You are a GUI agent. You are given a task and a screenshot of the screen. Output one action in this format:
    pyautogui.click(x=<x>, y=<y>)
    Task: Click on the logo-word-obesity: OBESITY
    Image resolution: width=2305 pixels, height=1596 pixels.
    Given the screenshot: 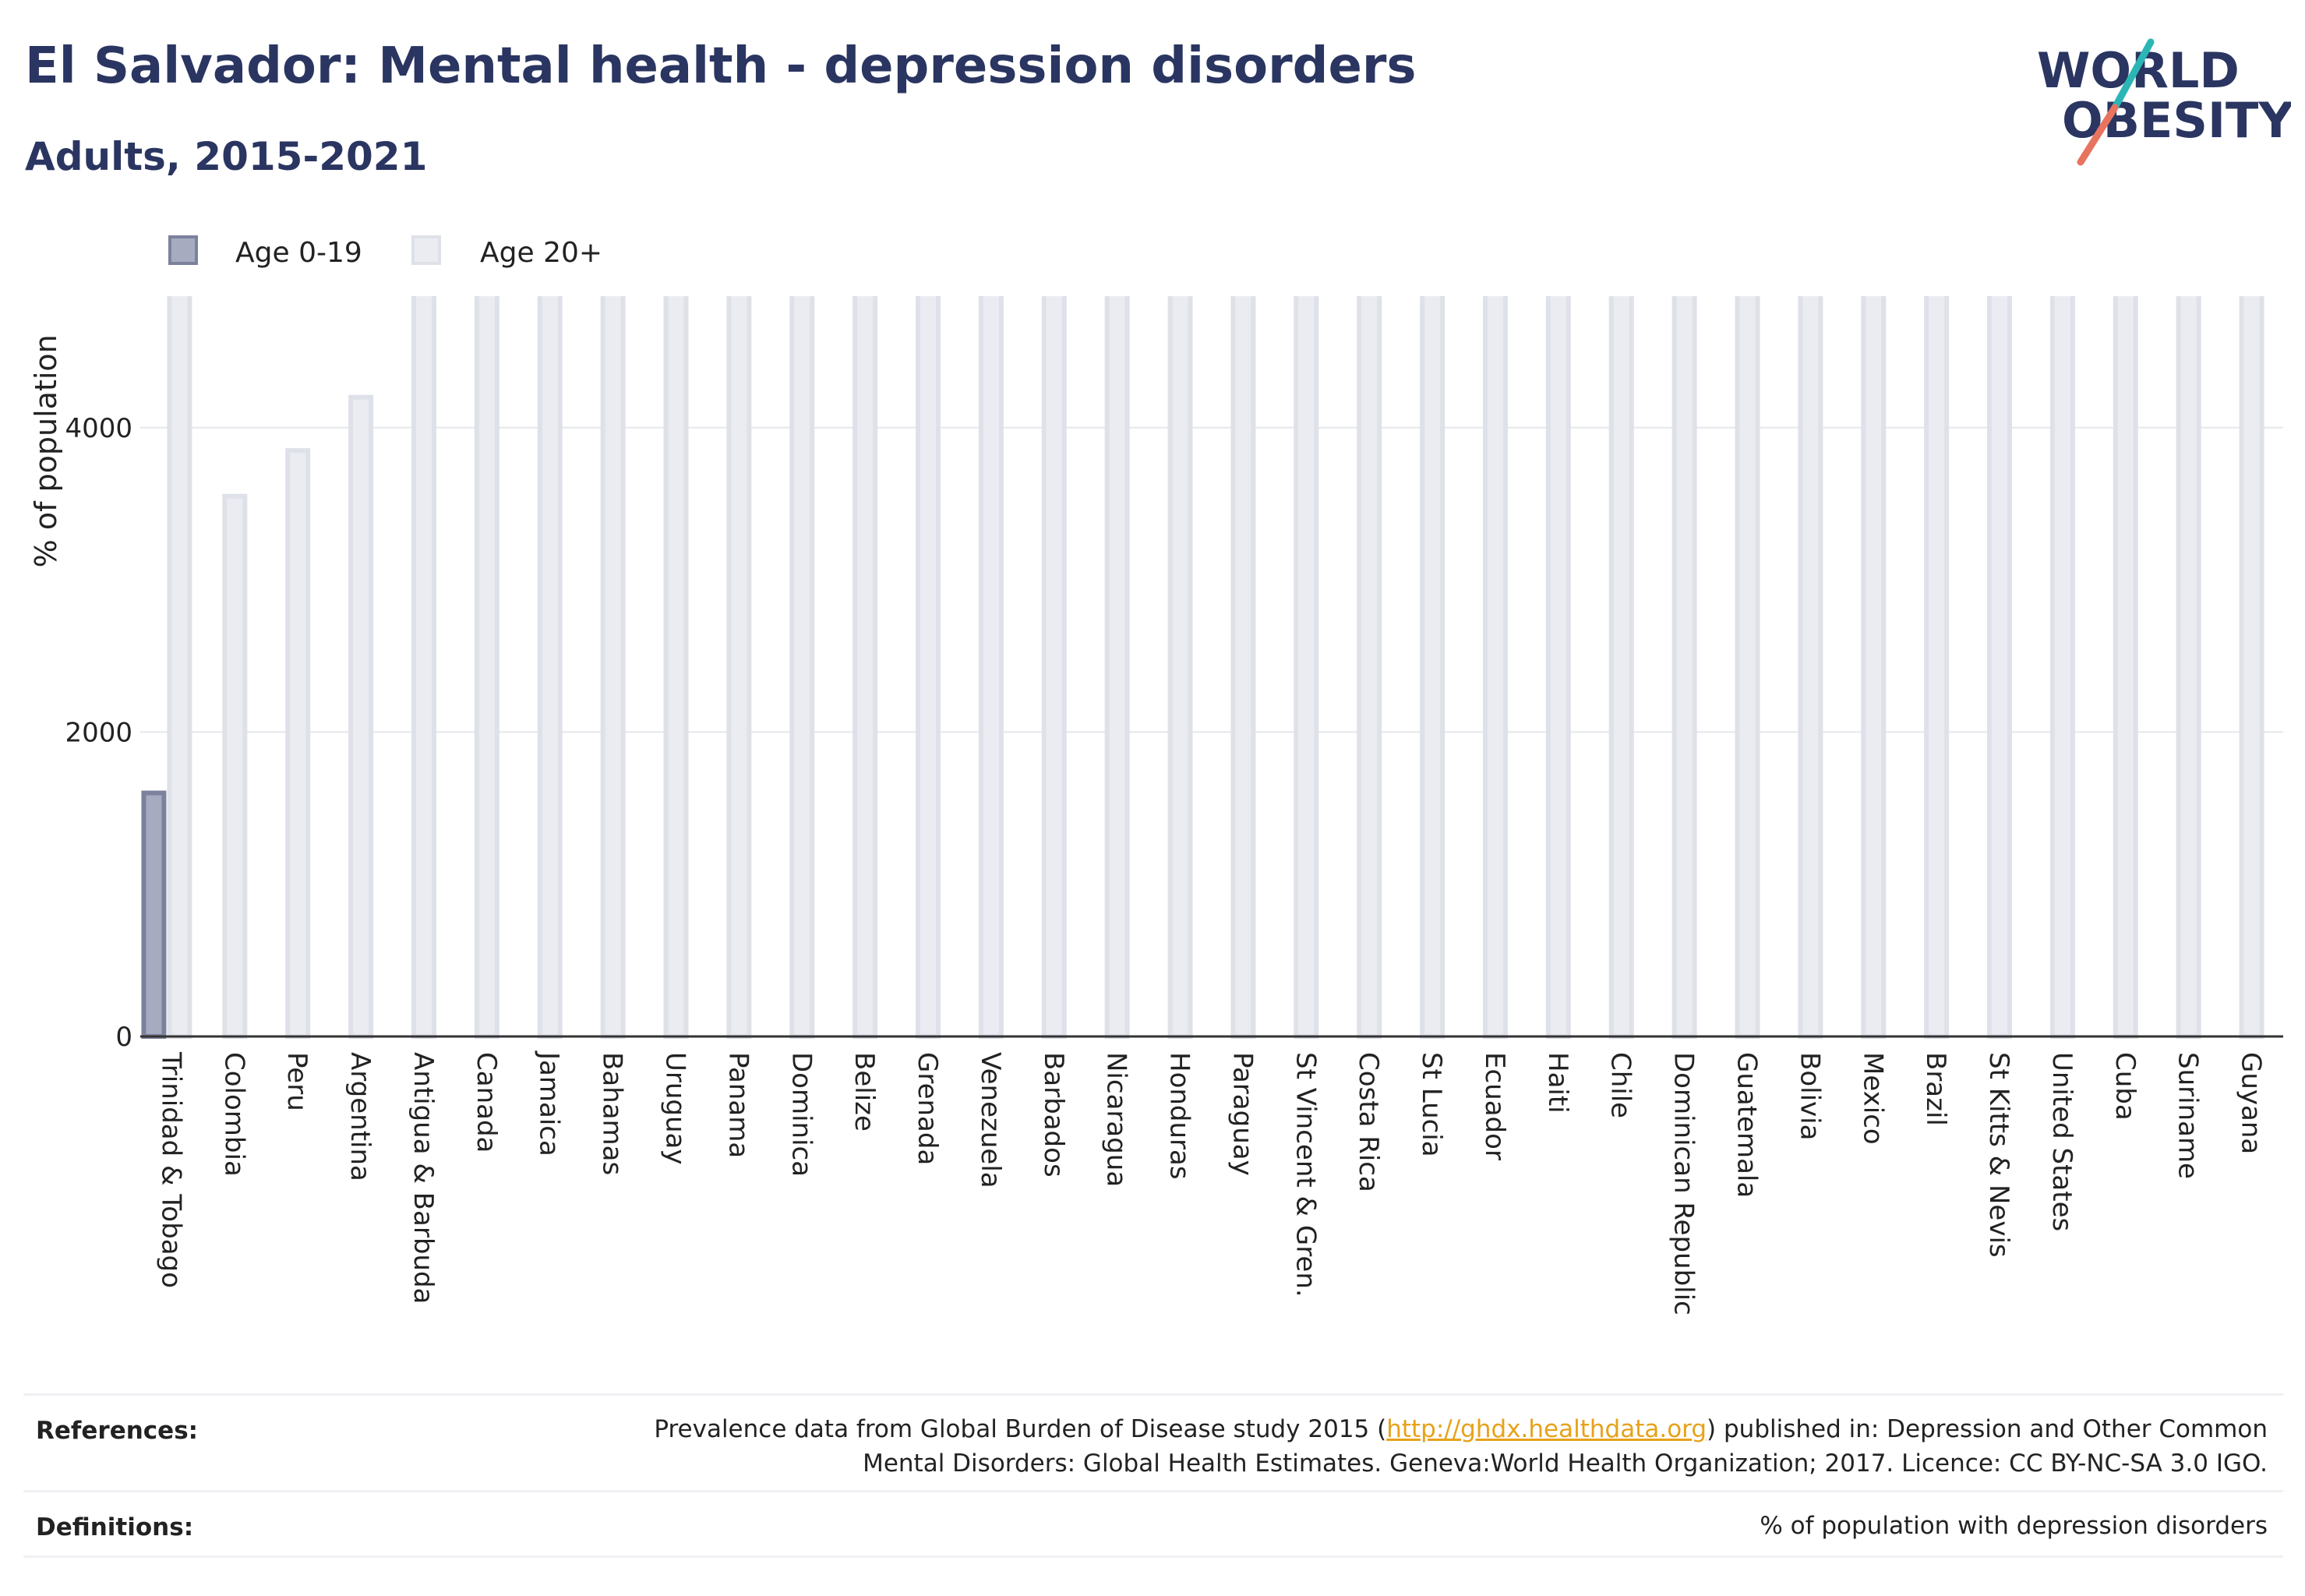 What is the action you would take?
    pyautogui.click(x=2176, y=120)
    